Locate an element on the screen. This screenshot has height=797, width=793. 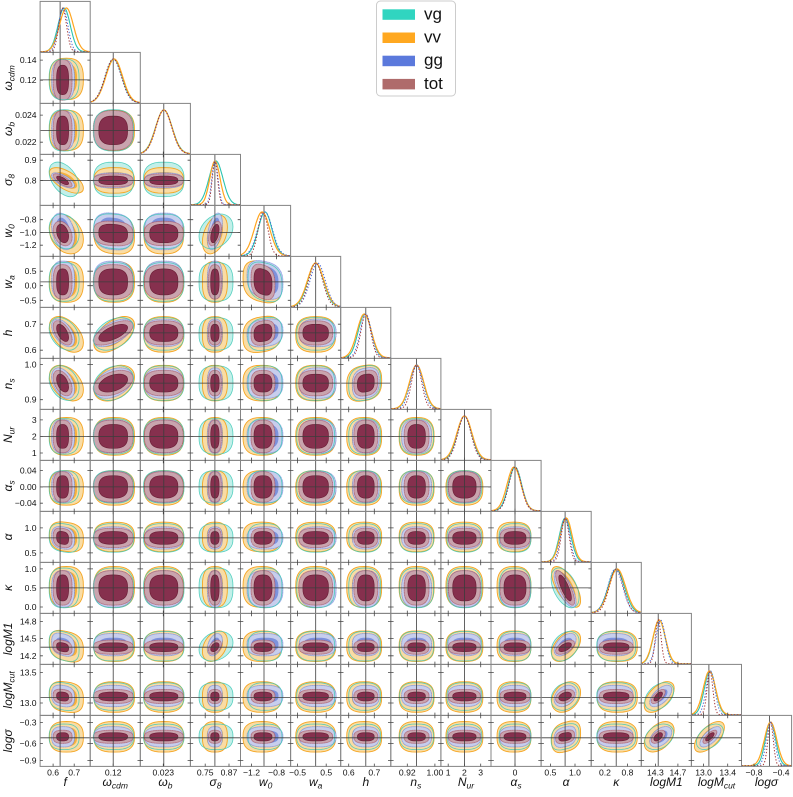
svg-text: 1.00 is located at coordinates (435, 773).